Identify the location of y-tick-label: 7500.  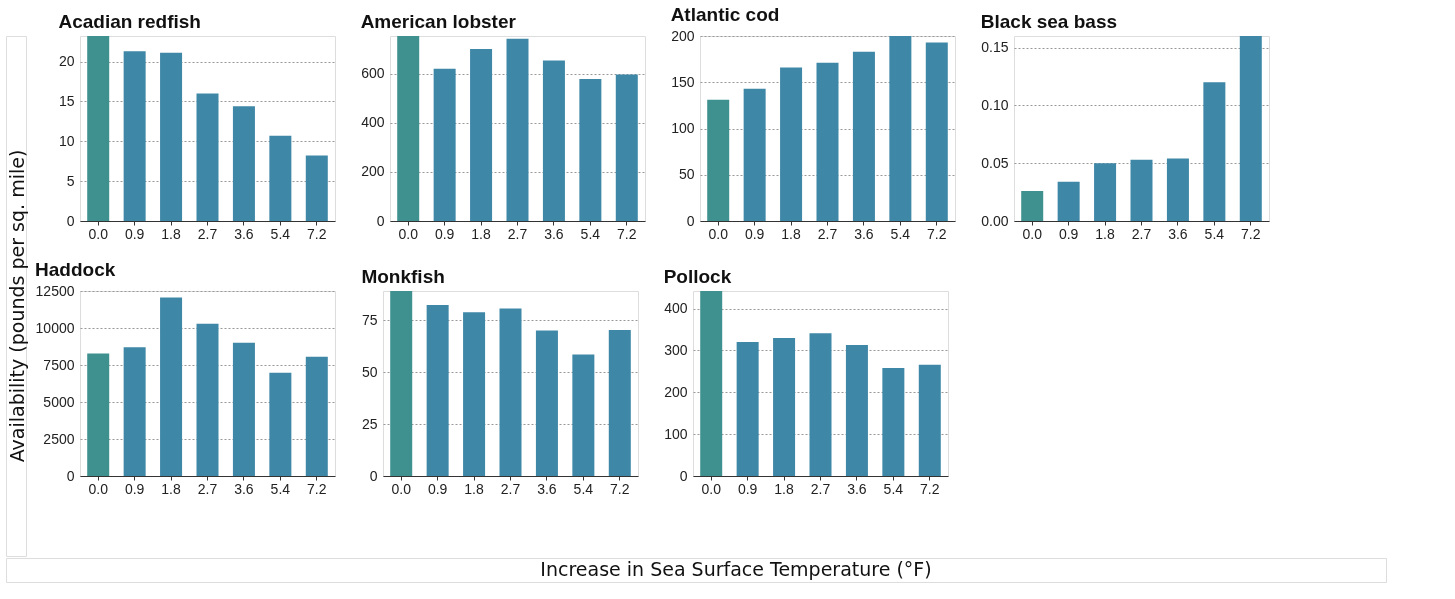
(59, 364).